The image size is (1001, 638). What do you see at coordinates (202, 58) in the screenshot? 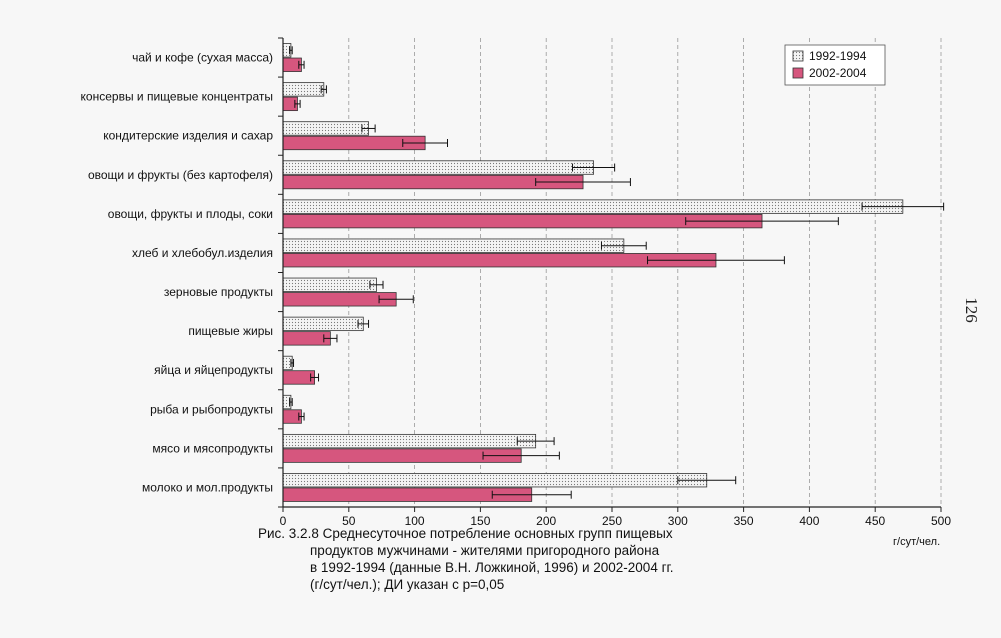
I see `category-label: чай и кофе (сухая масса)` at bounding box center [202, 58].